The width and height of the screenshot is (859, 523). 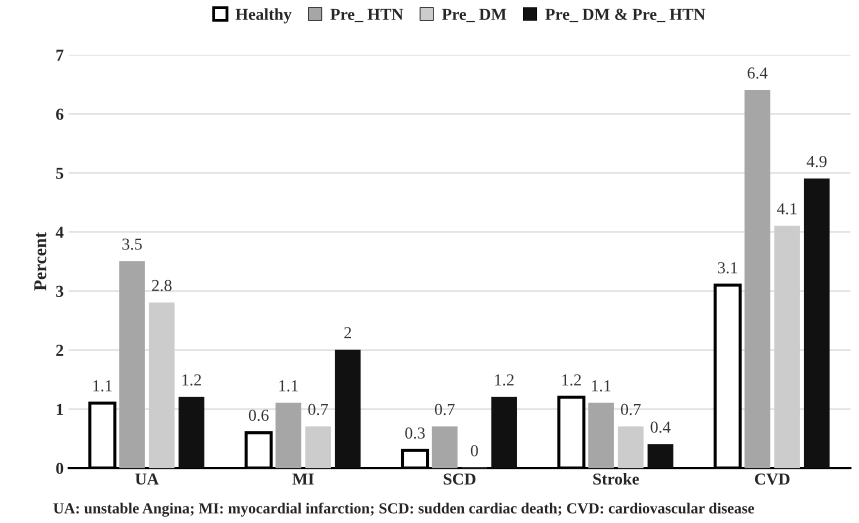 What do you see at coordinates (60, 114) in the screenshot?
I see `y-tick-label: 6` at bounding box center [60, 114].